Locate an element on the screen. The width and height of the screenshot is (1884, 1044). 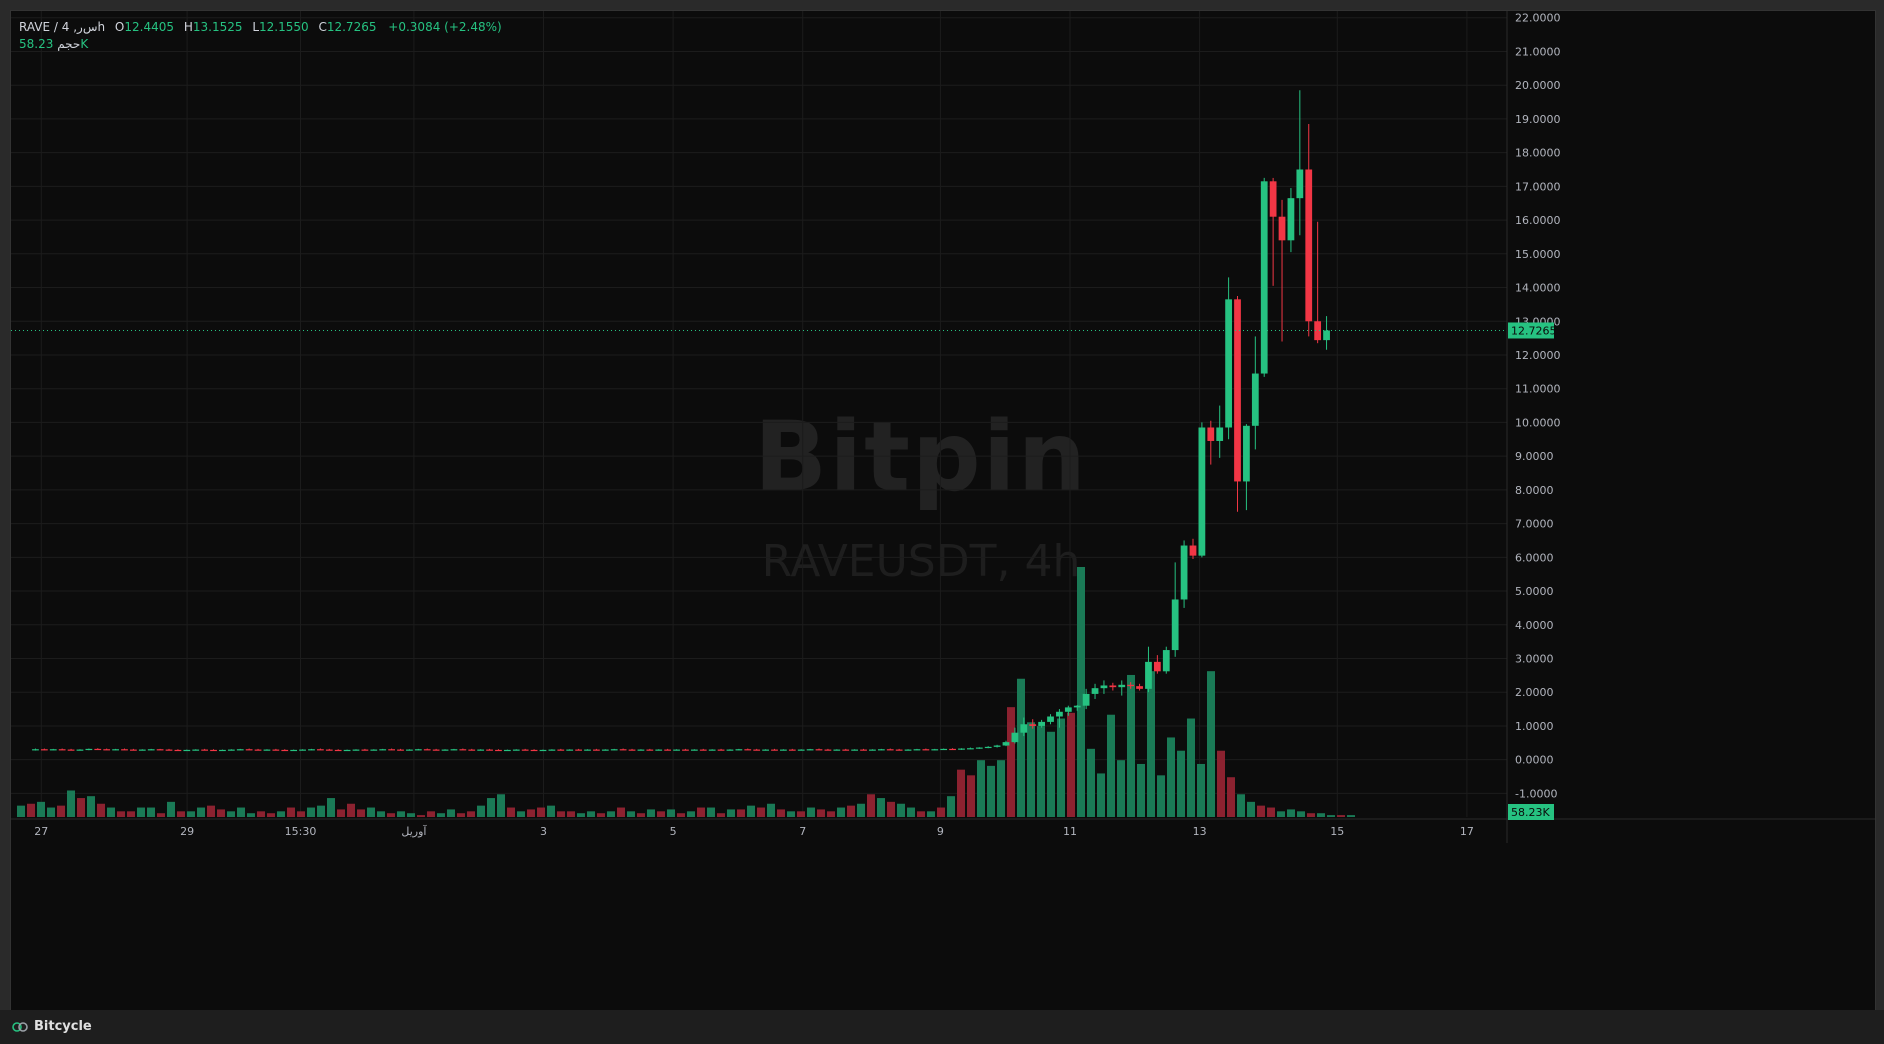
footer-brand: Bitcycle is located at coordinates (52, 1026).